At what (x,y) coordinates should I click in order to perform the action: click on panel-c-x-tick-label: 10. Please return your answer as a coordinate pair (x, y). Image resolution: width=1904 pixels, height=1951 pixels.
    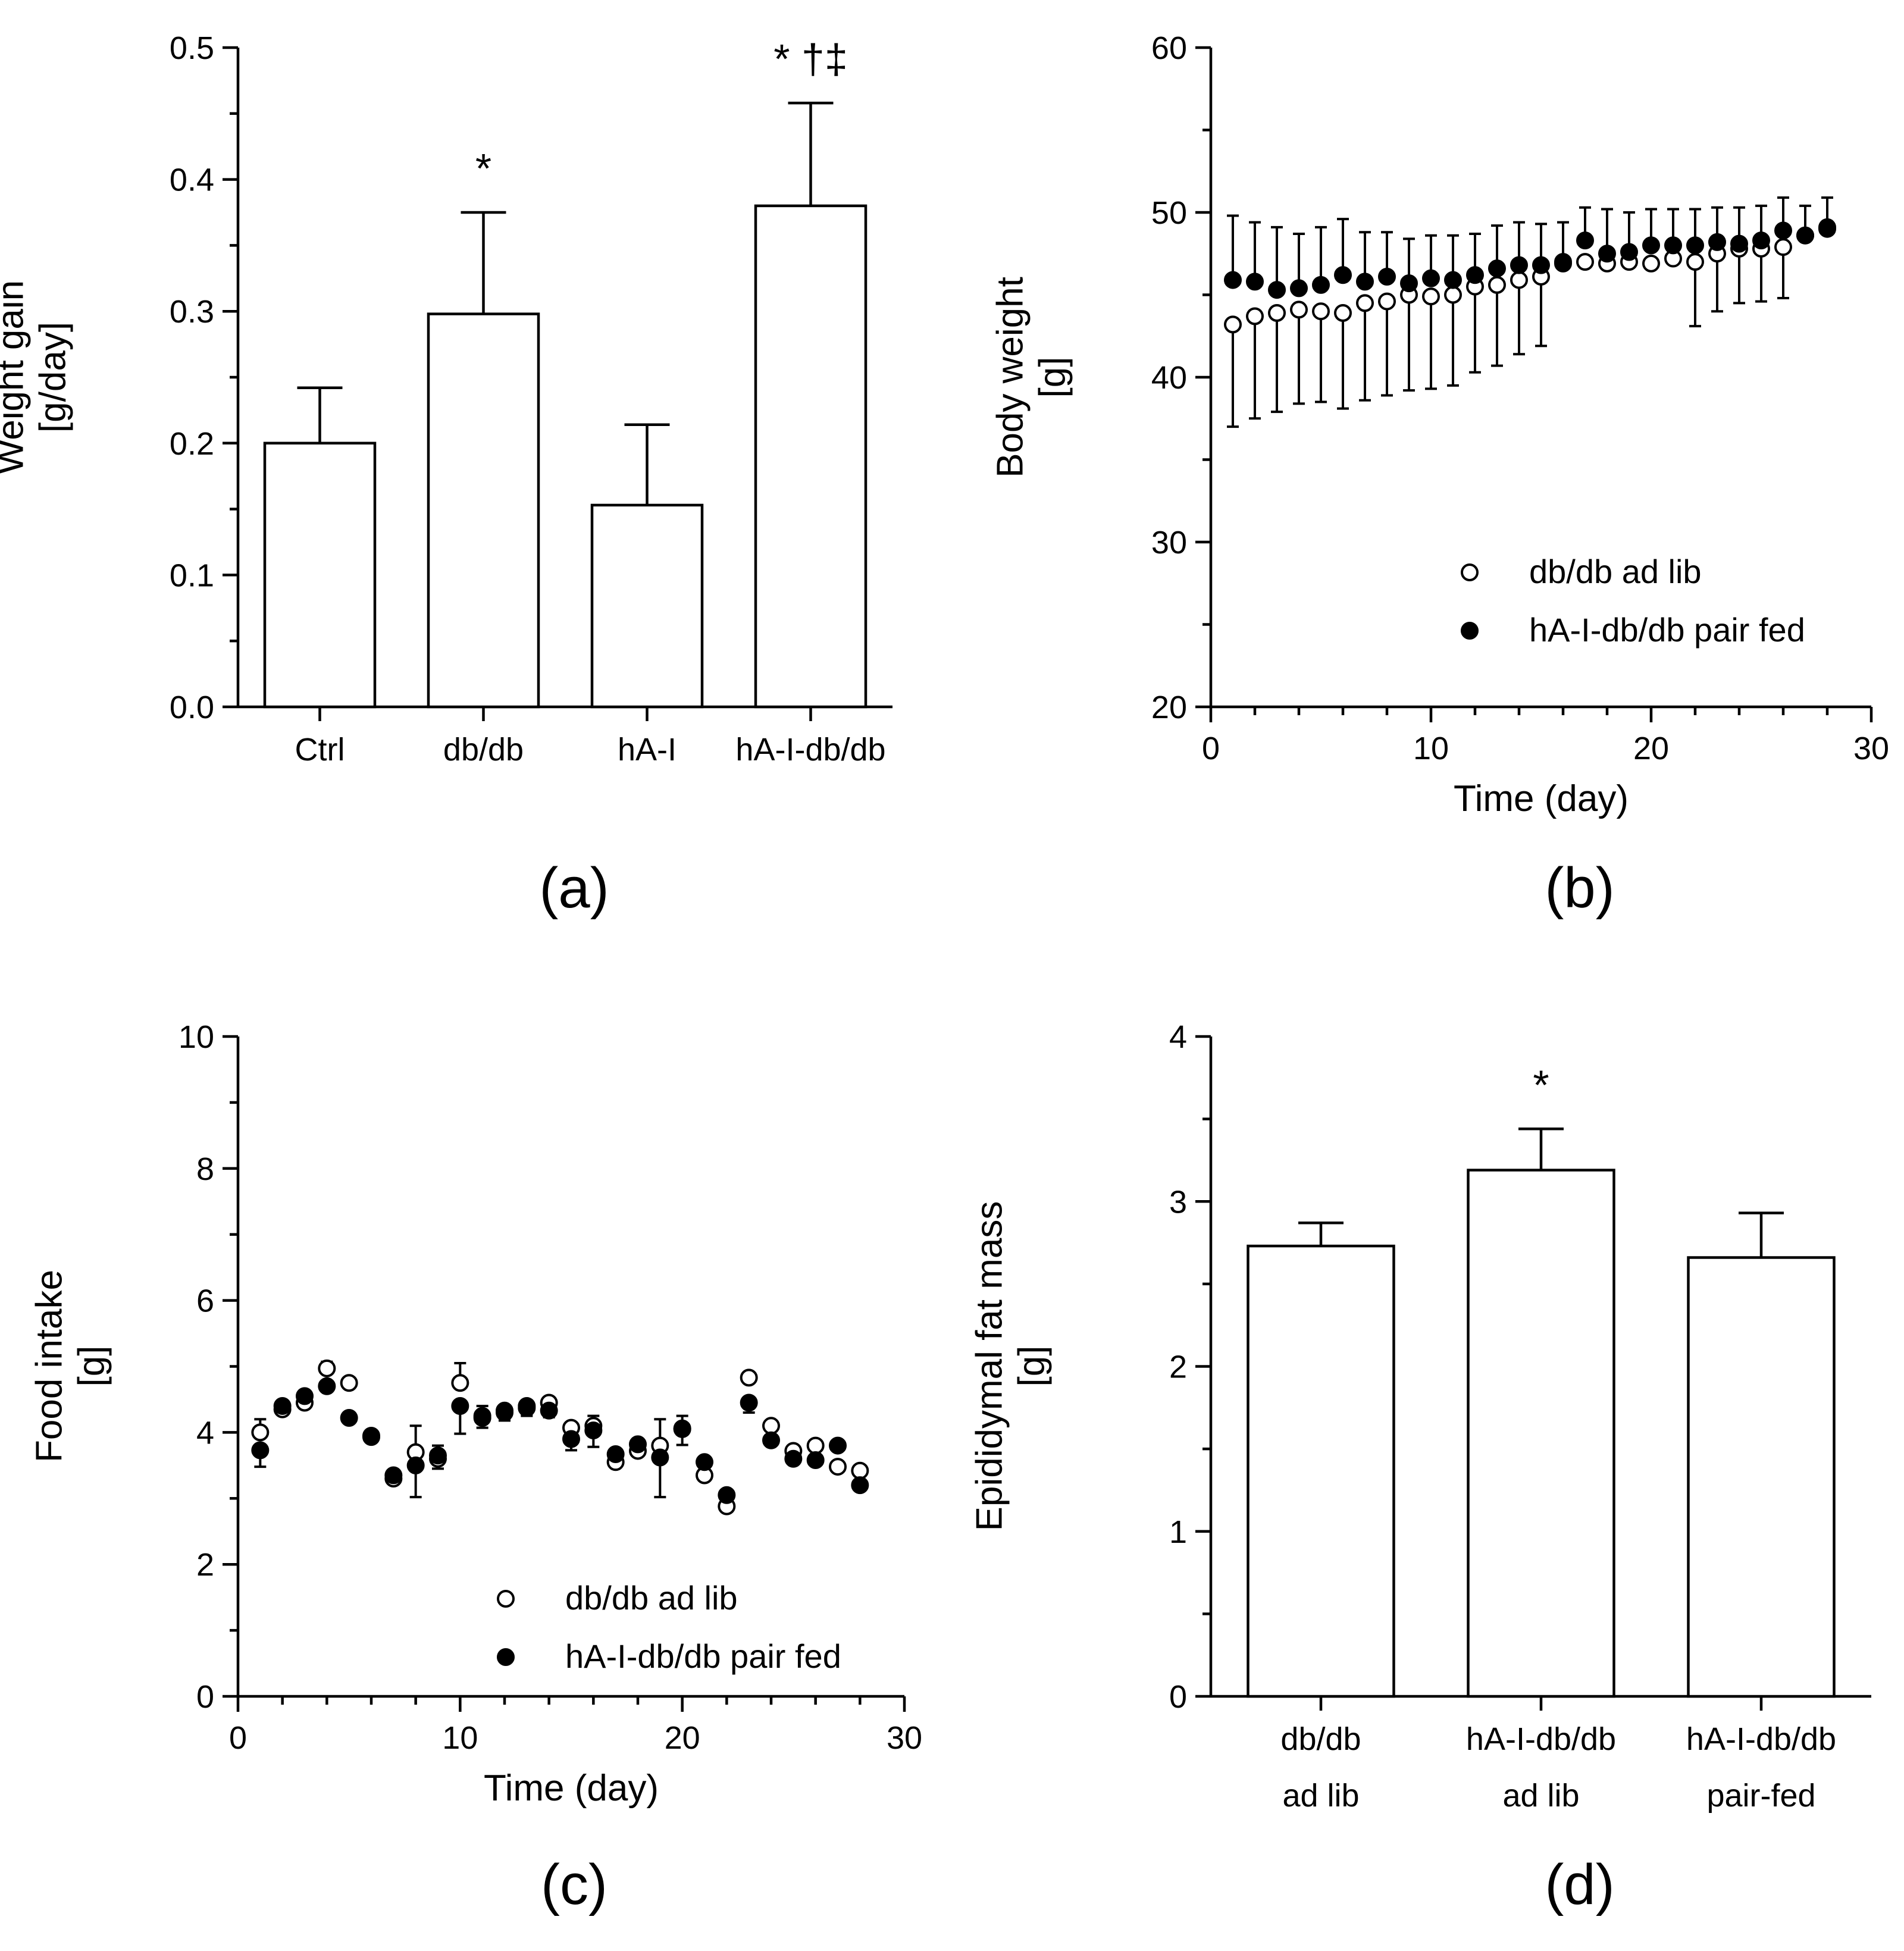
    Looking at the image, I should click on (460, 1738).